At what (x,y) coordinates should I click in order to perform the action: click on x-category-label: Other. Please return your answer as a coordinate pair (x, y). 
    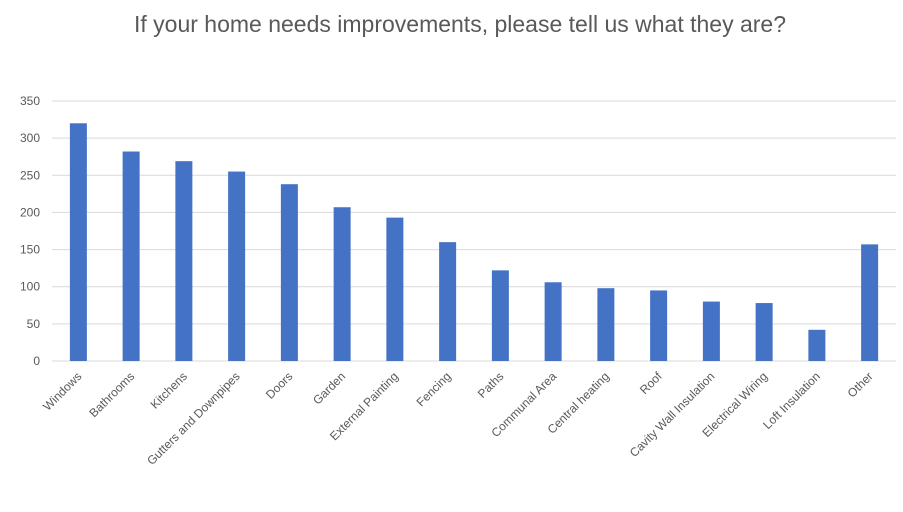
    Looking at the image, I should click on (860, 384).